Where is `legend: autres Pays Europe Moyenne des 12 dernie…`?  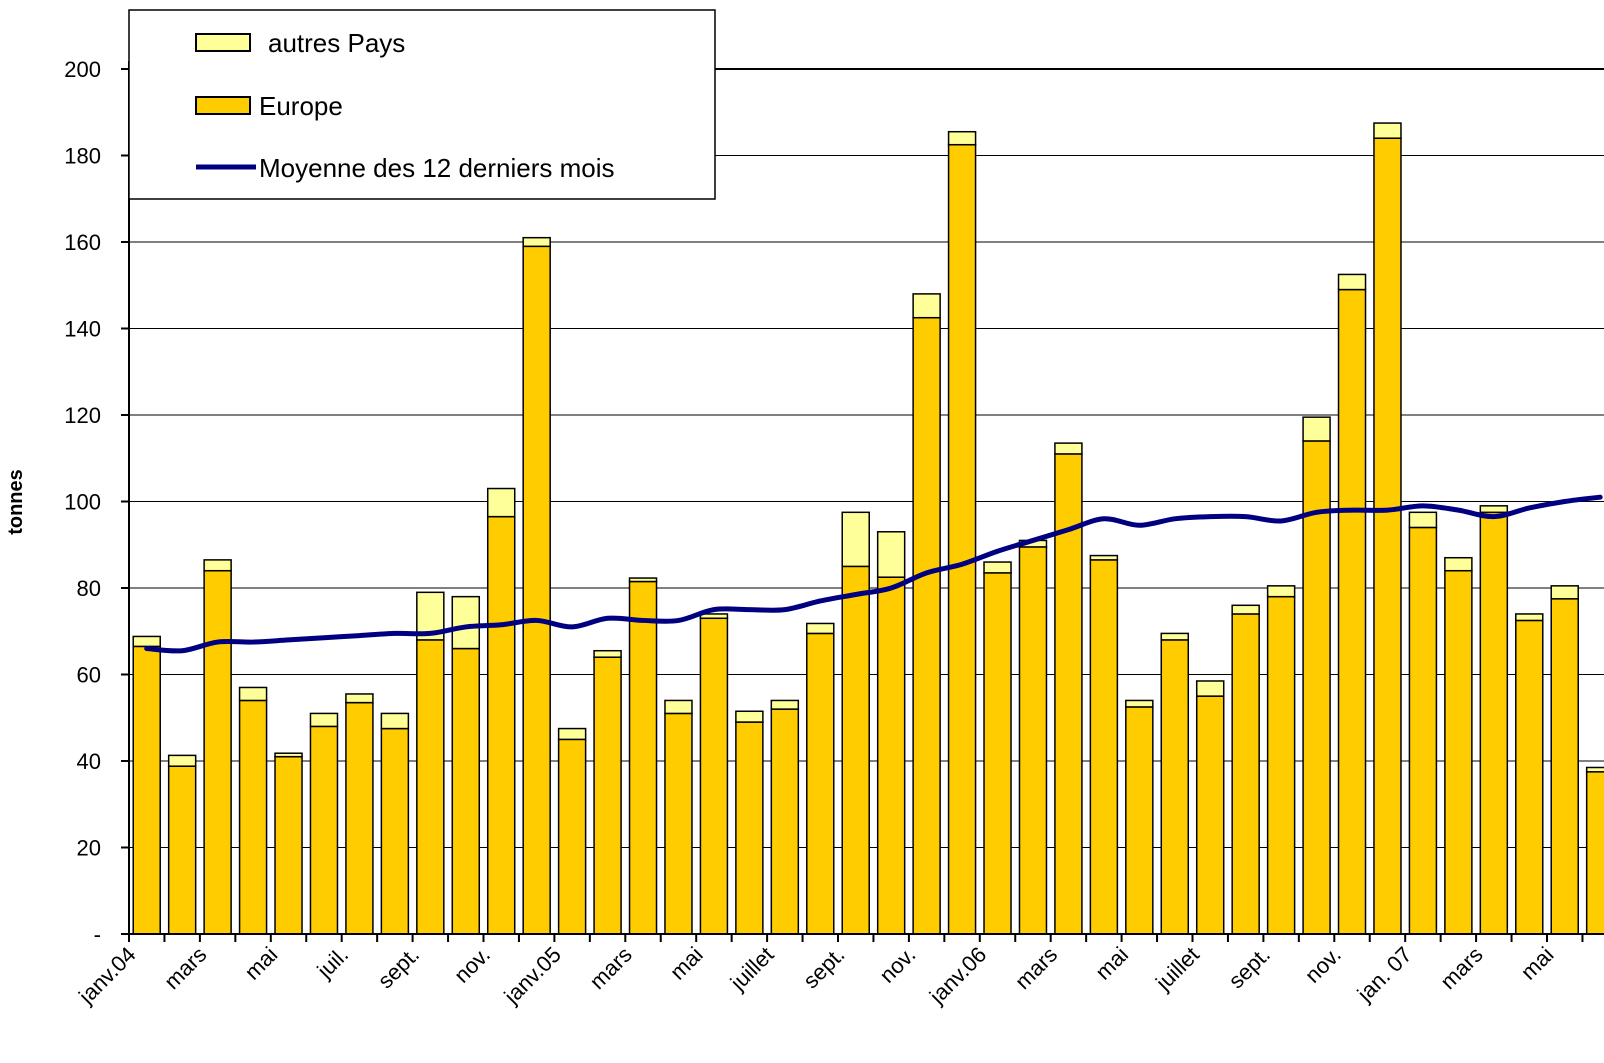
legend: autres Pays Europe Moyenne des 12 dernie… is located at coordinates (422, 104).